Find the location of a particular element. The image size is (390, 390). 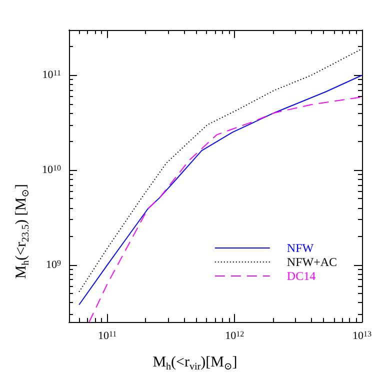

legend-label: NFW+AC is located at coordinates (312, 262).